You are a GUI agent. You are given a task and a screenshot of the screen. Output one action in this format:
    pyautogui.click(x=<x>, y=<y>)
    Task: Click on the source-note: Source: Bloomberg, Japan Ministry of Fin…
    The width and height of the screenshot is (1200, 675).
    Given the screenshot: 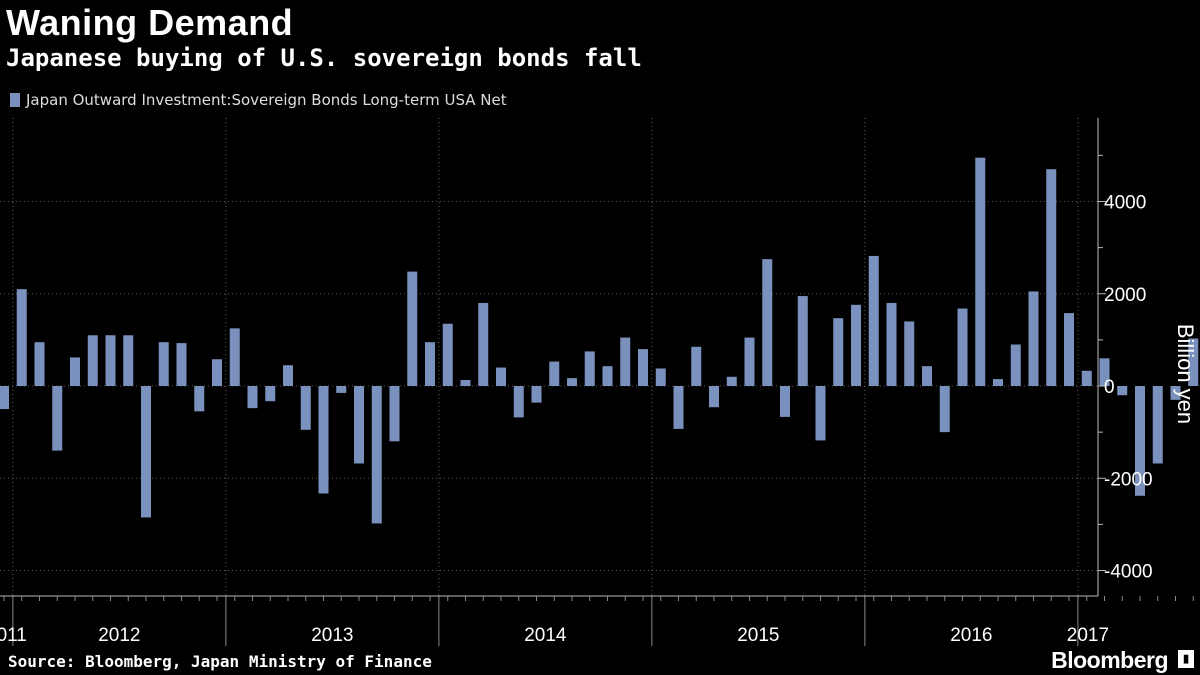 What is the action you would take?
    pyautogui.click(x=220, y=661)
    